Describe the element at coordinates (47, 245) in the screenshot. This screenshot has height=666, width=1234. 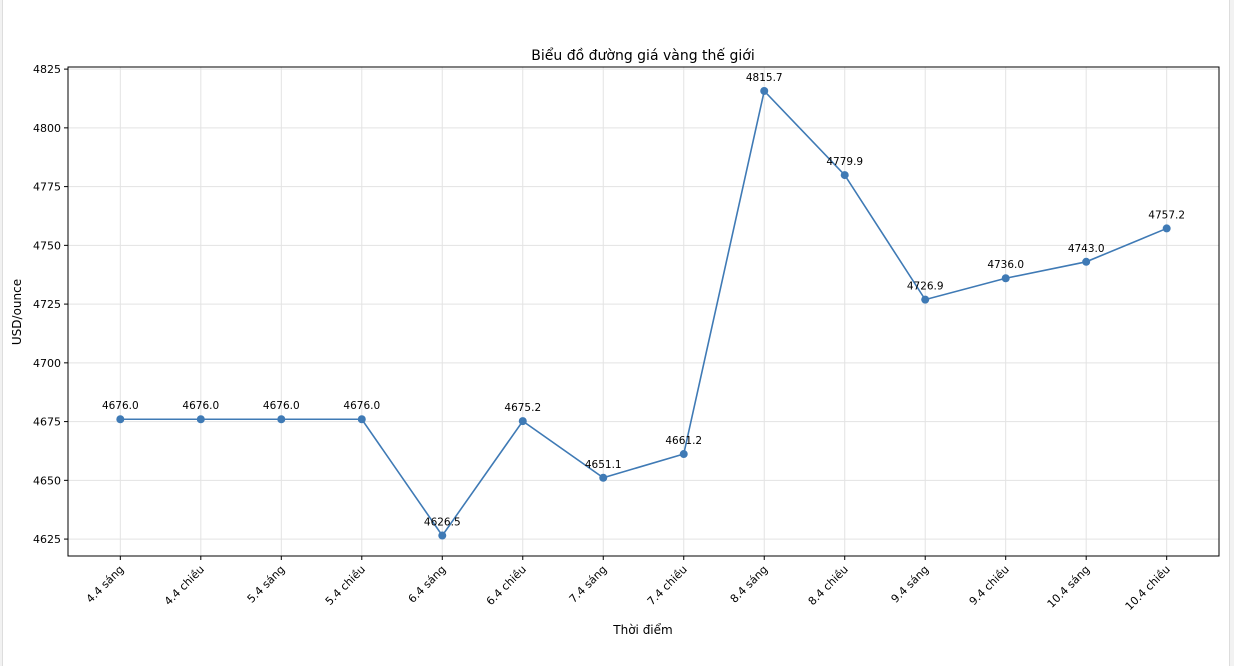
I see `y-tick-label: 4750` at that location.